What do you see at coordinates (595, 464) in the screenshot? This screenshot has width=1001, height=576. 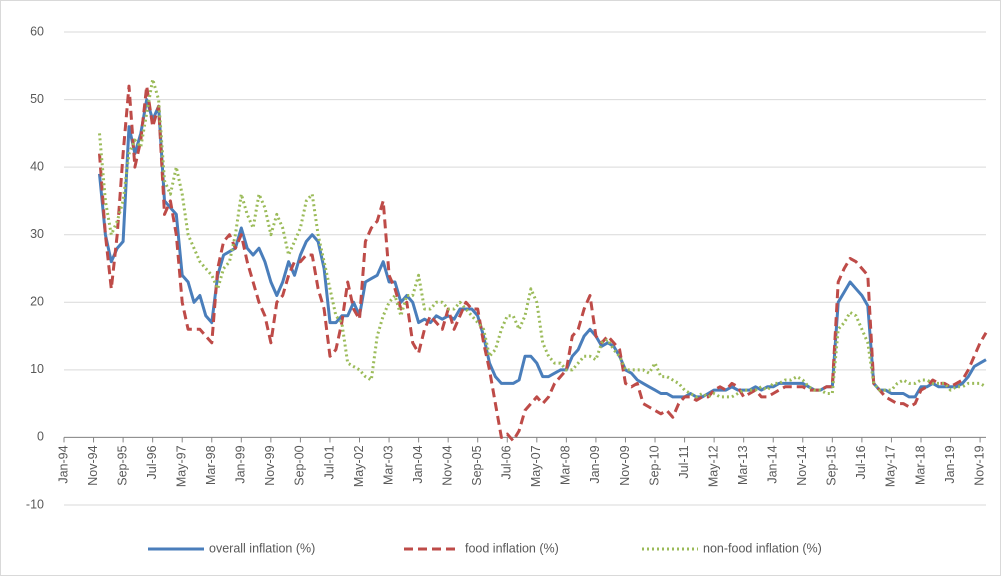 I see `x-tick-label: Jan-09` at bounding box center [595, 464].